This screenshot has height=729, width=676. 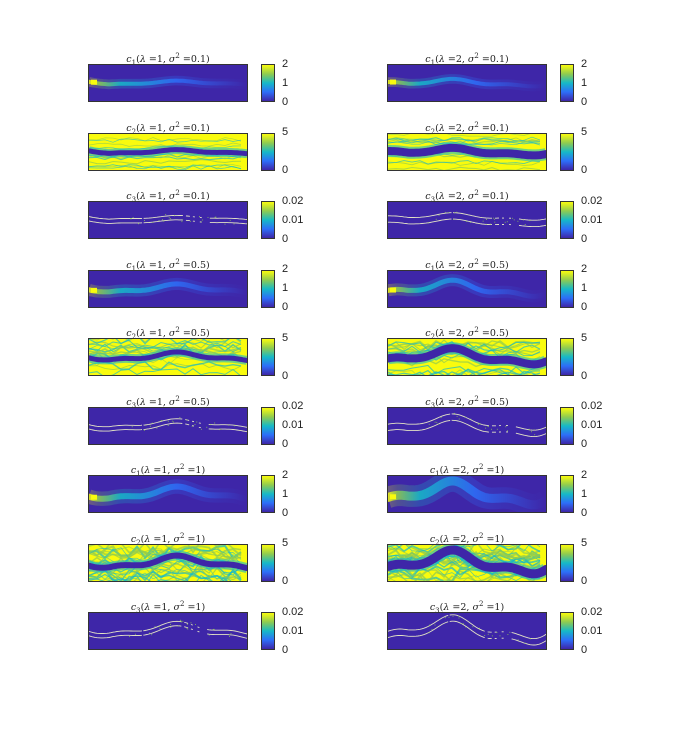 I want to click on colorbar-tick-label: 2, so click(x=584, y=63).